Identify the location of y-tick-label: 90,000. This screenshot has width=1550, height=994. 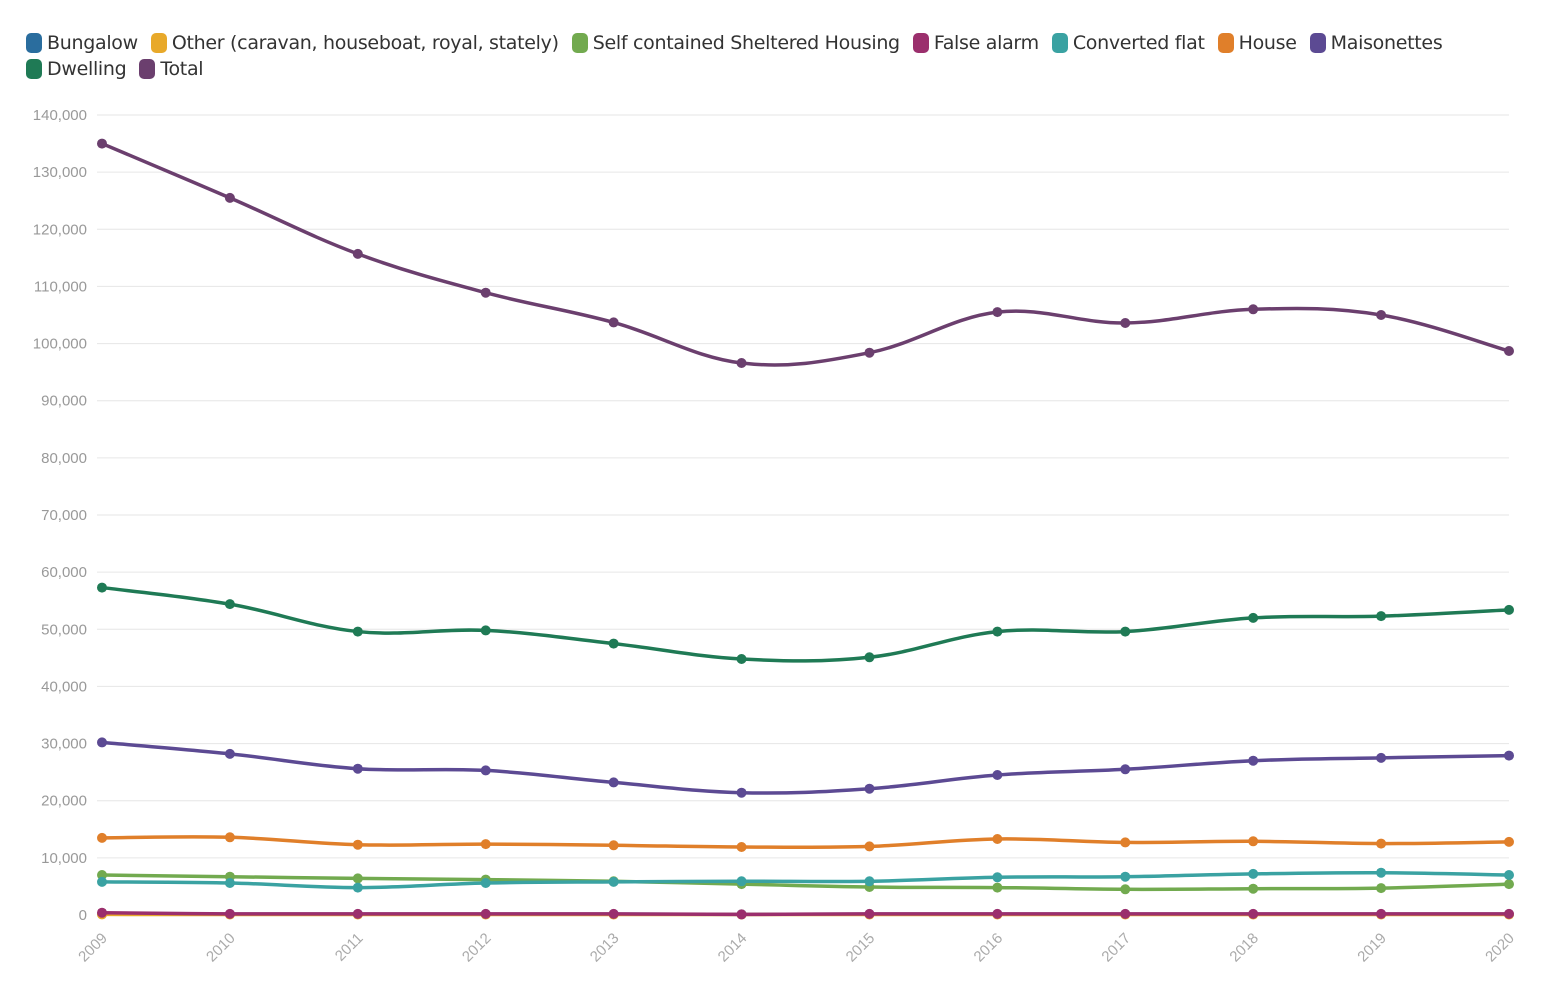
(64, 401).